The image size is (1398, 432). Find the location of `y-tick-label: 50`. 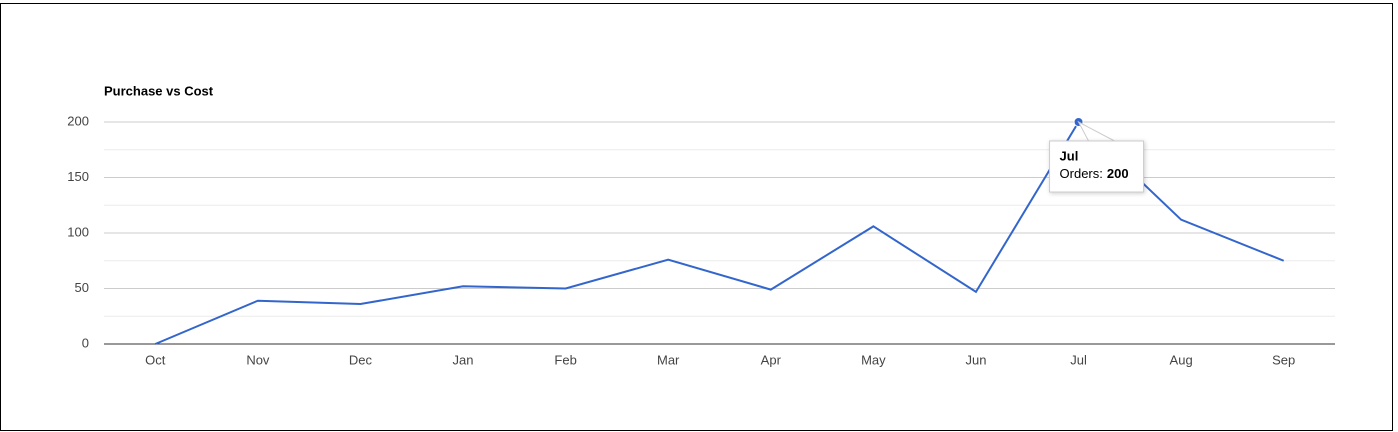

y-tick-label: 50 is located at coordinates (82, 287).